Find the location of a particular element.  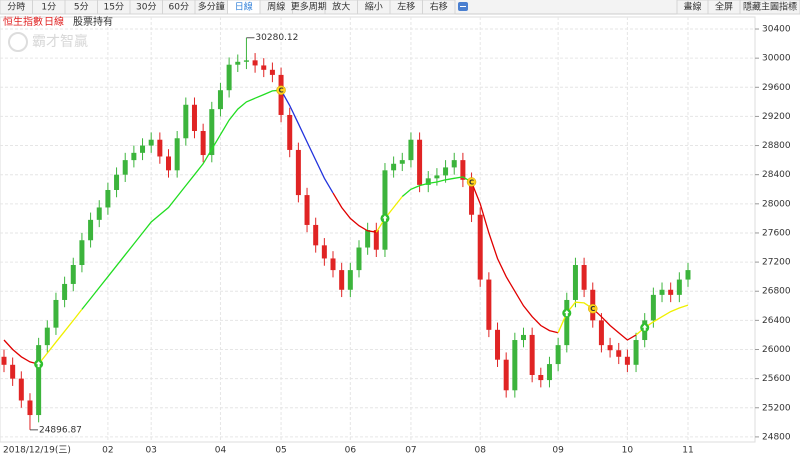

tab-label: 周線 is located at coordinates (276, 7).